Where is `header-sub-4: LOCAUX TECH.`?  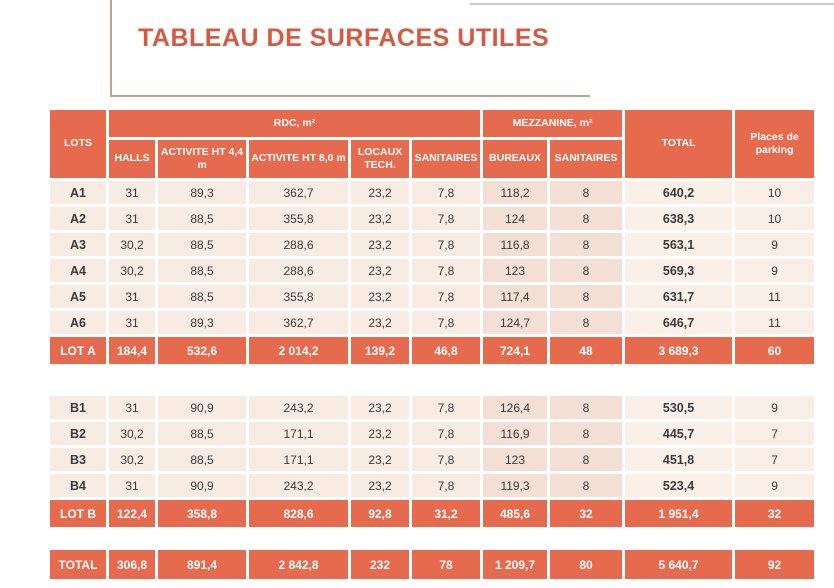
header-sub-4: LOCAUX TECH. is located at coordinates (380, 159).